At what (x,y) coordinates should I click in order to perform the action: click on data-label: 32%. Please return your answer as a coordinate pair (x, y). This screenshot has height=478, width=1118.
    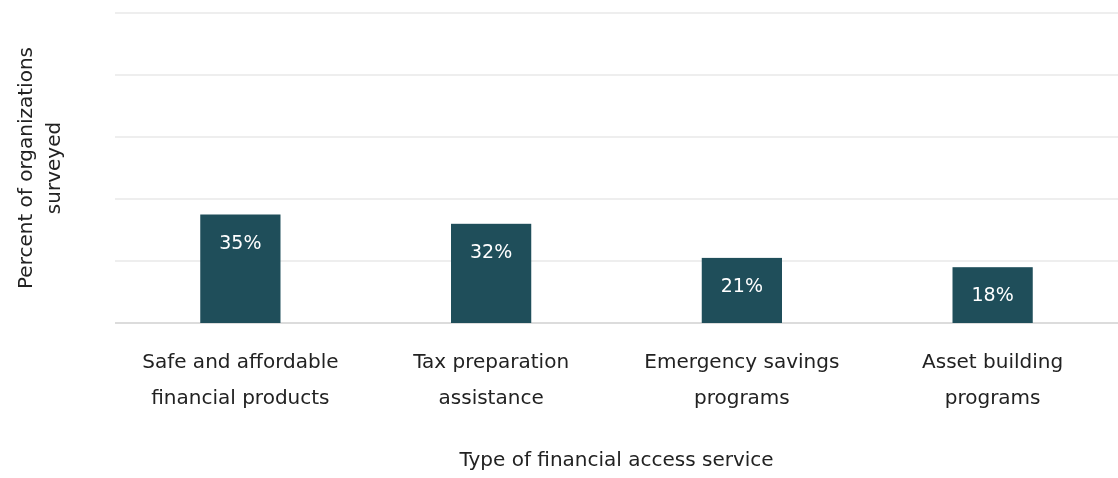
    Looking at the image, I should click on (491, 250).